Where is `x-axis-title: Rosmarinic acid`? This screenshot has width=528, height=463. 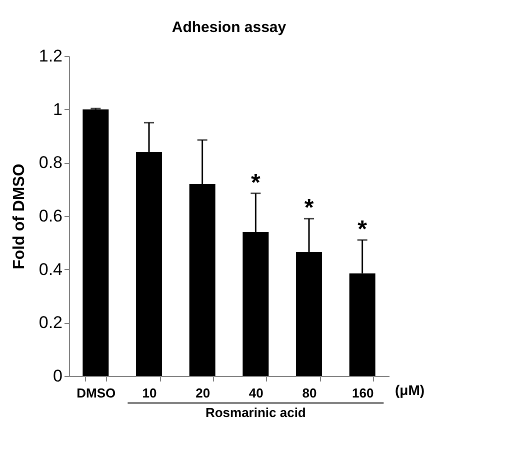 x-axis-title: Rosmarinic acid is located at coordinates (255, 412).